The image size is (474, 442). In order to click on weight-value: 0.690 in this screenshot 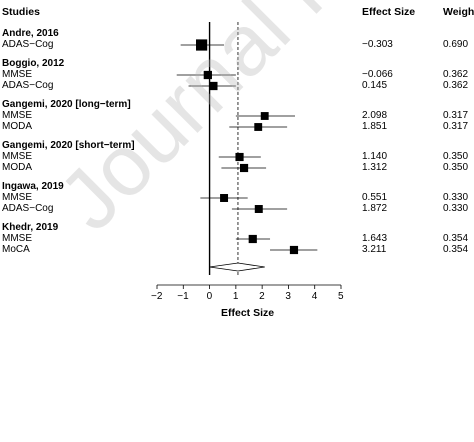, I will do `click(456, 44)`.